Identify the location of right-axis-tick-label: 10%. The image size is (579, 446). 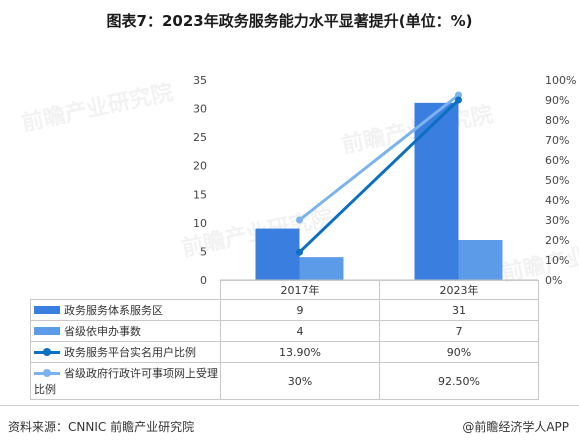
(557, 260).